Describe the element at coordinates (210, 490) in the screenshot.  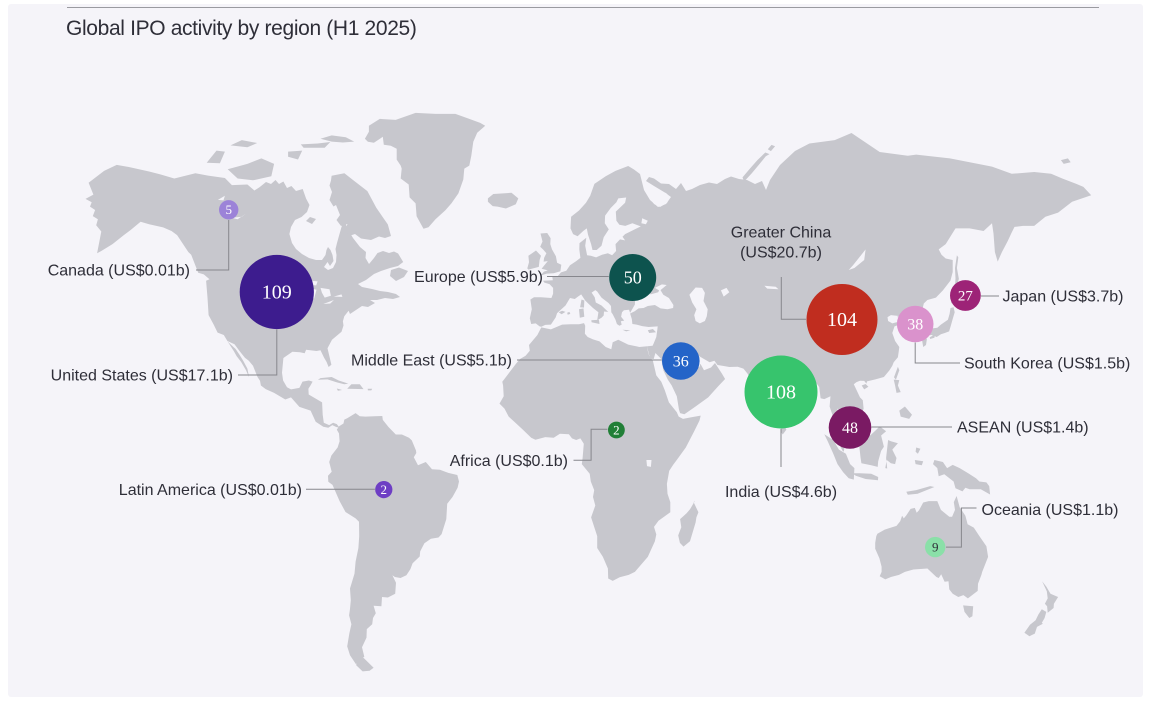
I see `svg-text: Latin America (US$0.01b)` at that location.